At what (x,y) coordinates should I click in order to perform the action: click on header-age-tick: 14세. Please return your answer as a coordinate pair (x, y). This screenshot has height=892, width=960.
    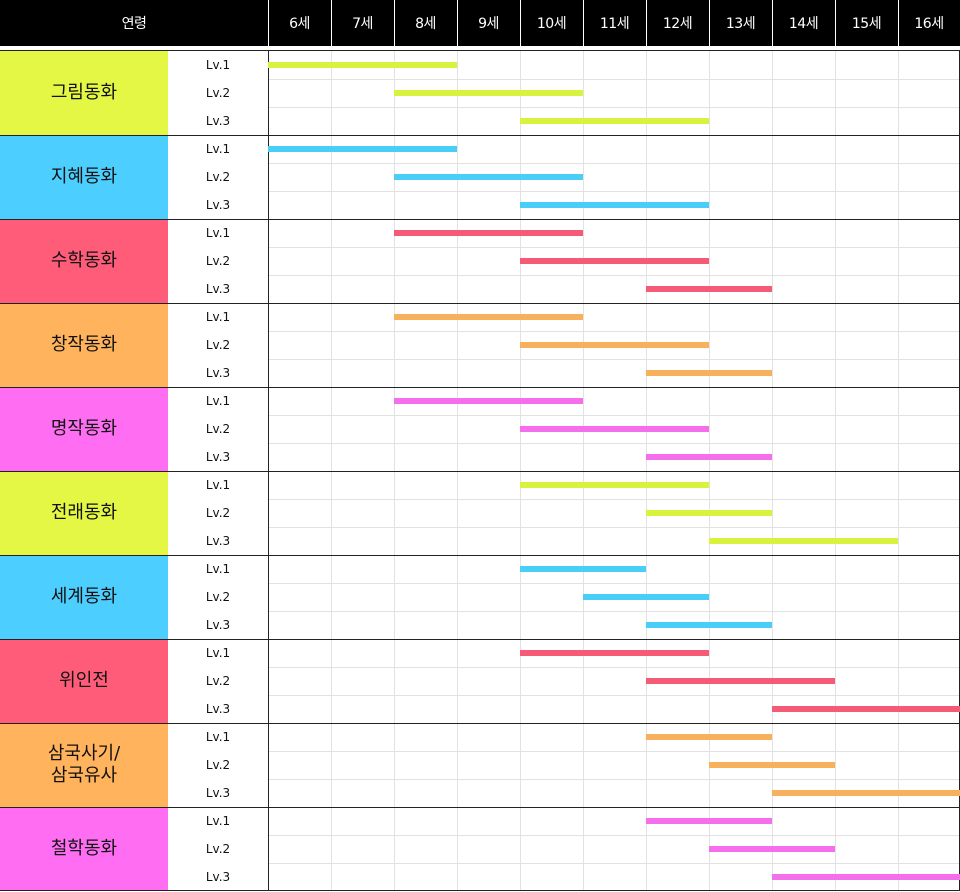
    Looking at the image, I should click on (803, 23).